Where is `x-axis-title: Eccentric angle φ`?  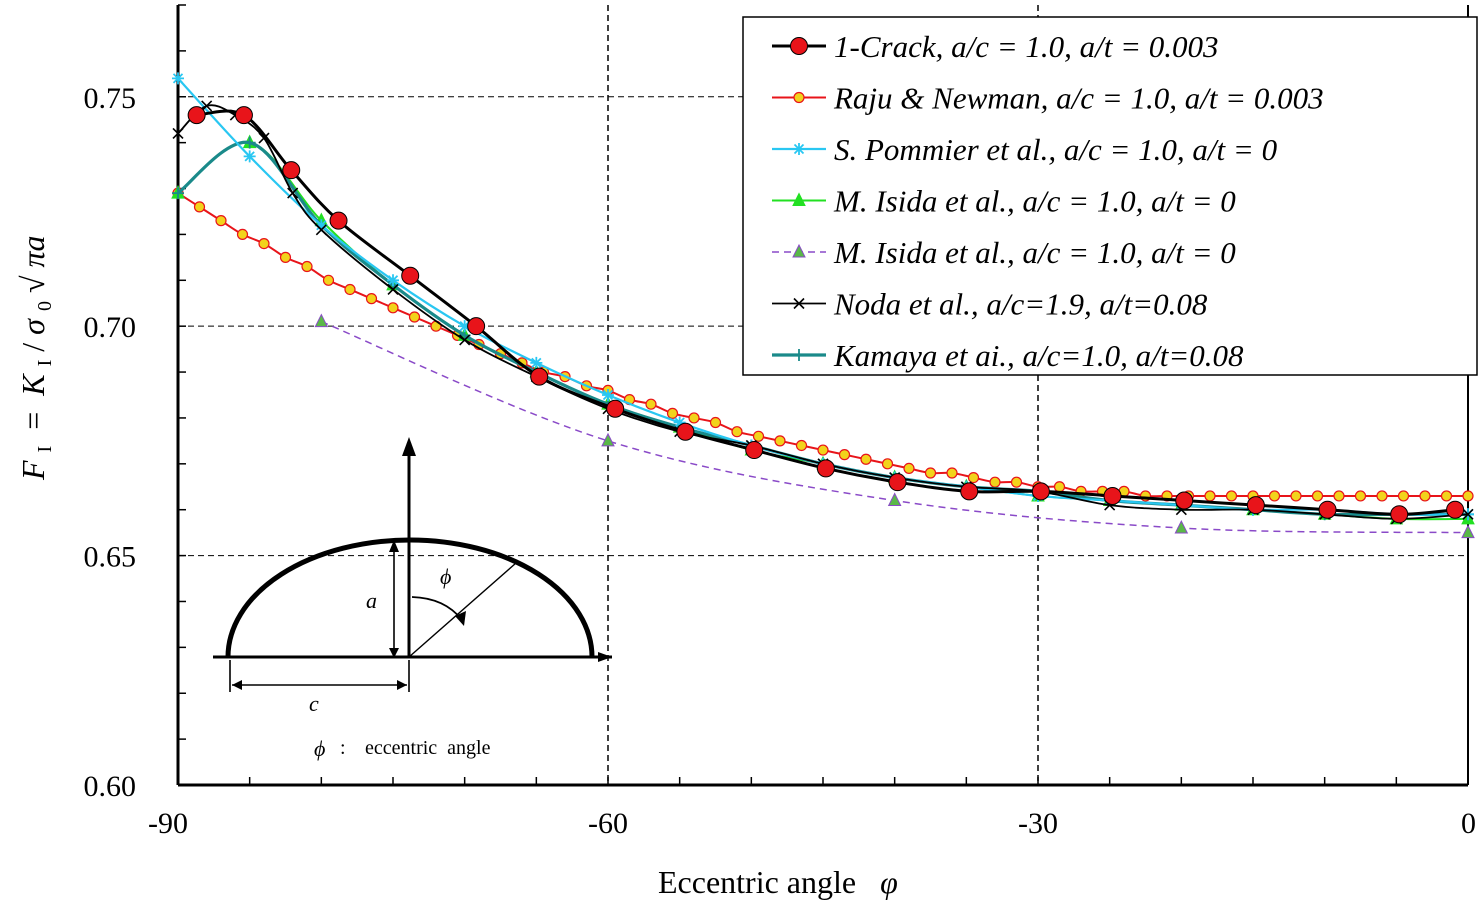
x-axis-title: Eccentric angle φ is located at coordinates (778, 882).